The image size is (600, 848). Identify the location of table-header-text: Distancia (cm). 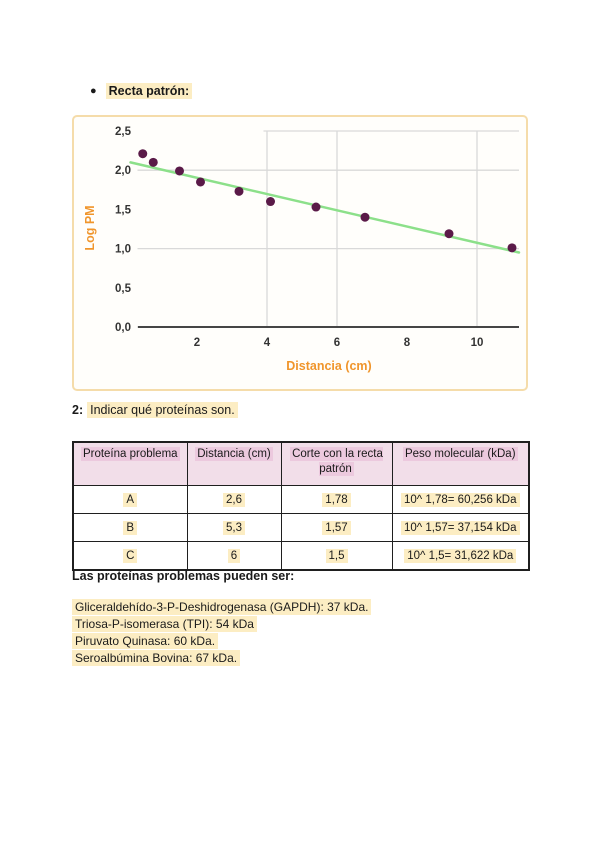
(234, 454).